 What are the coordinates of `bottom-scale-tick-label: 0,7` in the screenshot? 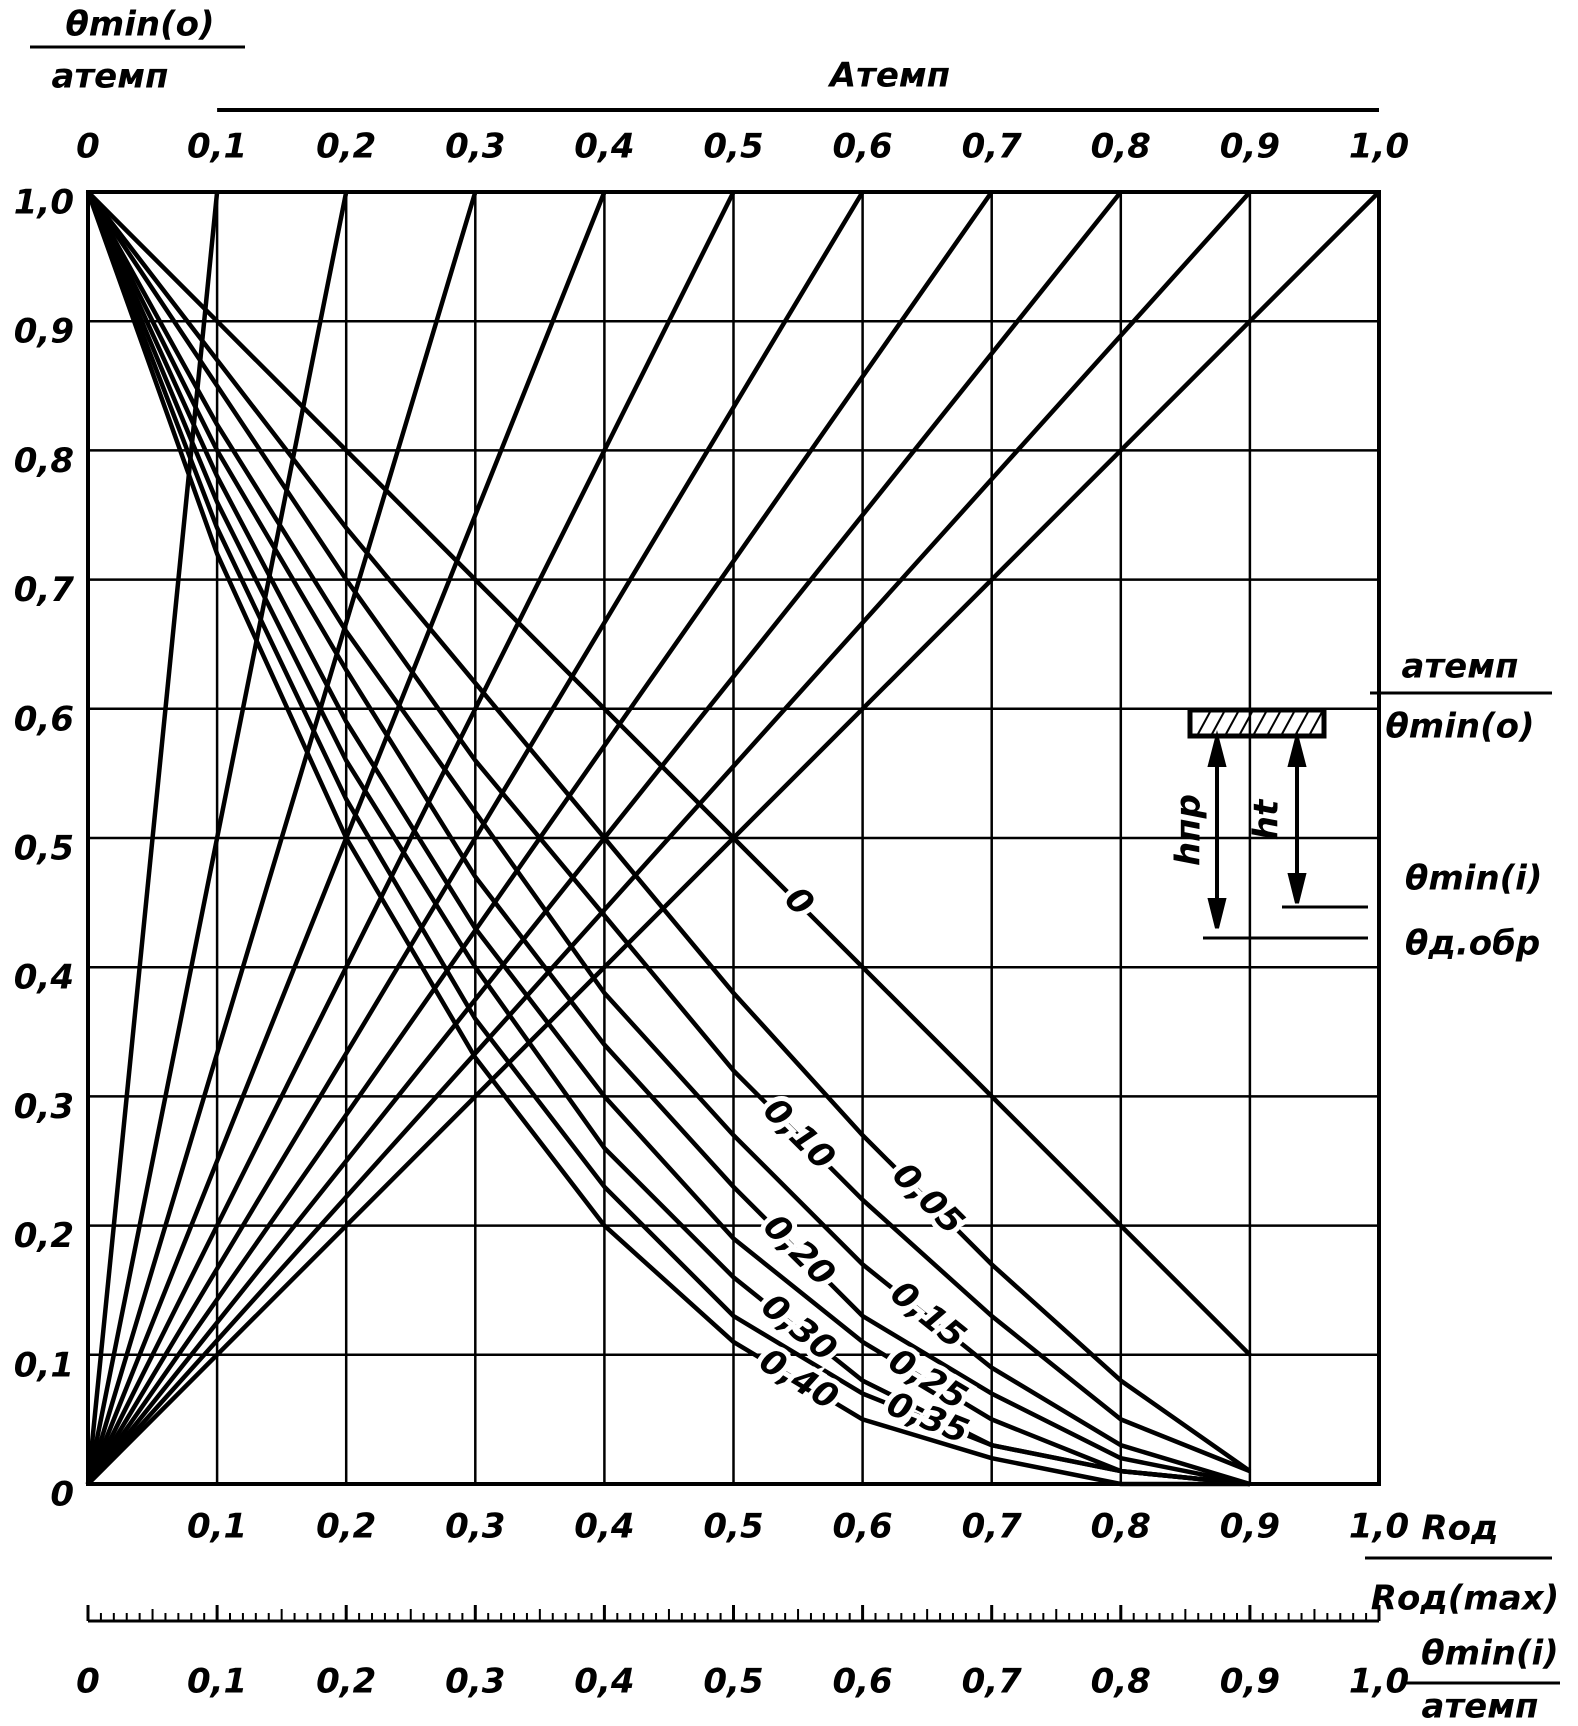 It's located at (992, 1682).